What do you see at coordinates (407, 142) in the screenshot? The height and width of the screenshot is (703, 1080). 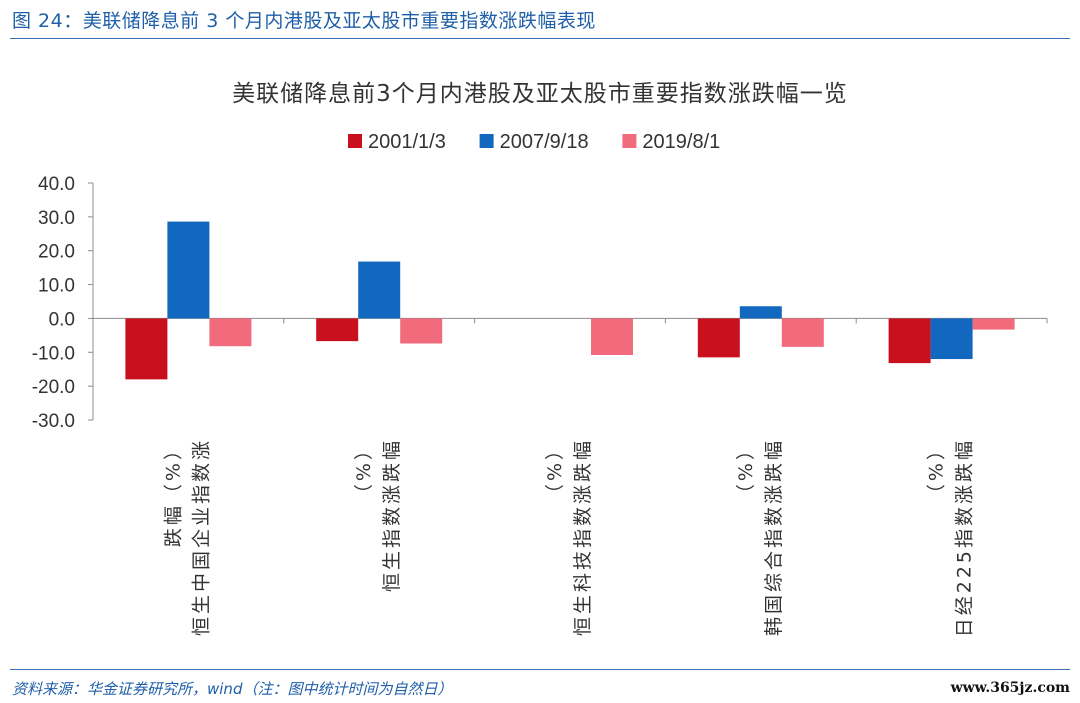 I see `legend-label: 2001/1/3` at bounding box center [407, 142].